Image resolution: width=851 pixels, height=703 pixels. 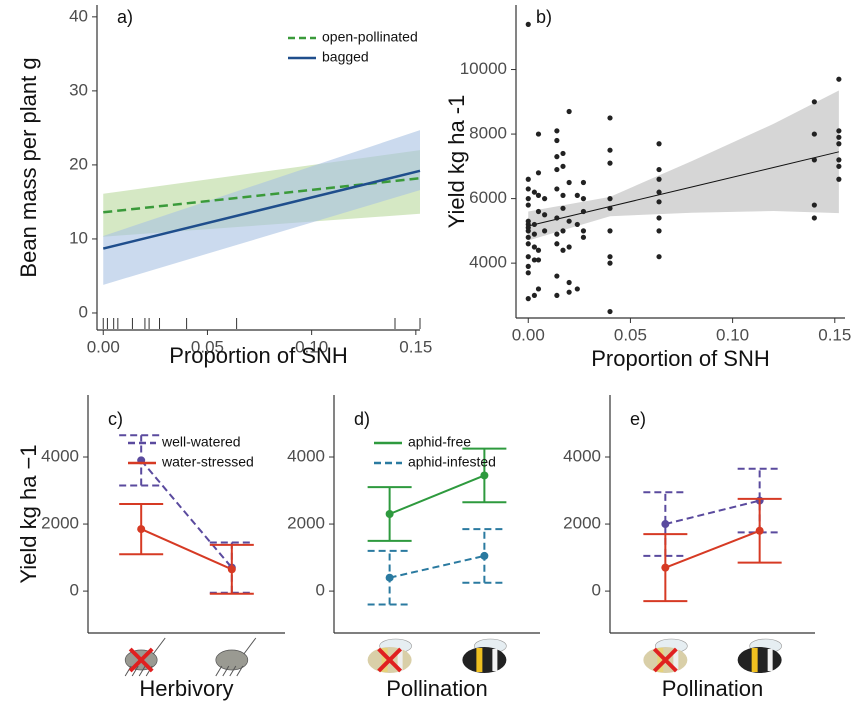 What do you see at coordinates (582, 455) in the screenshot?
I see `y-tick-label: 4000` at bounding box center [582, 455].